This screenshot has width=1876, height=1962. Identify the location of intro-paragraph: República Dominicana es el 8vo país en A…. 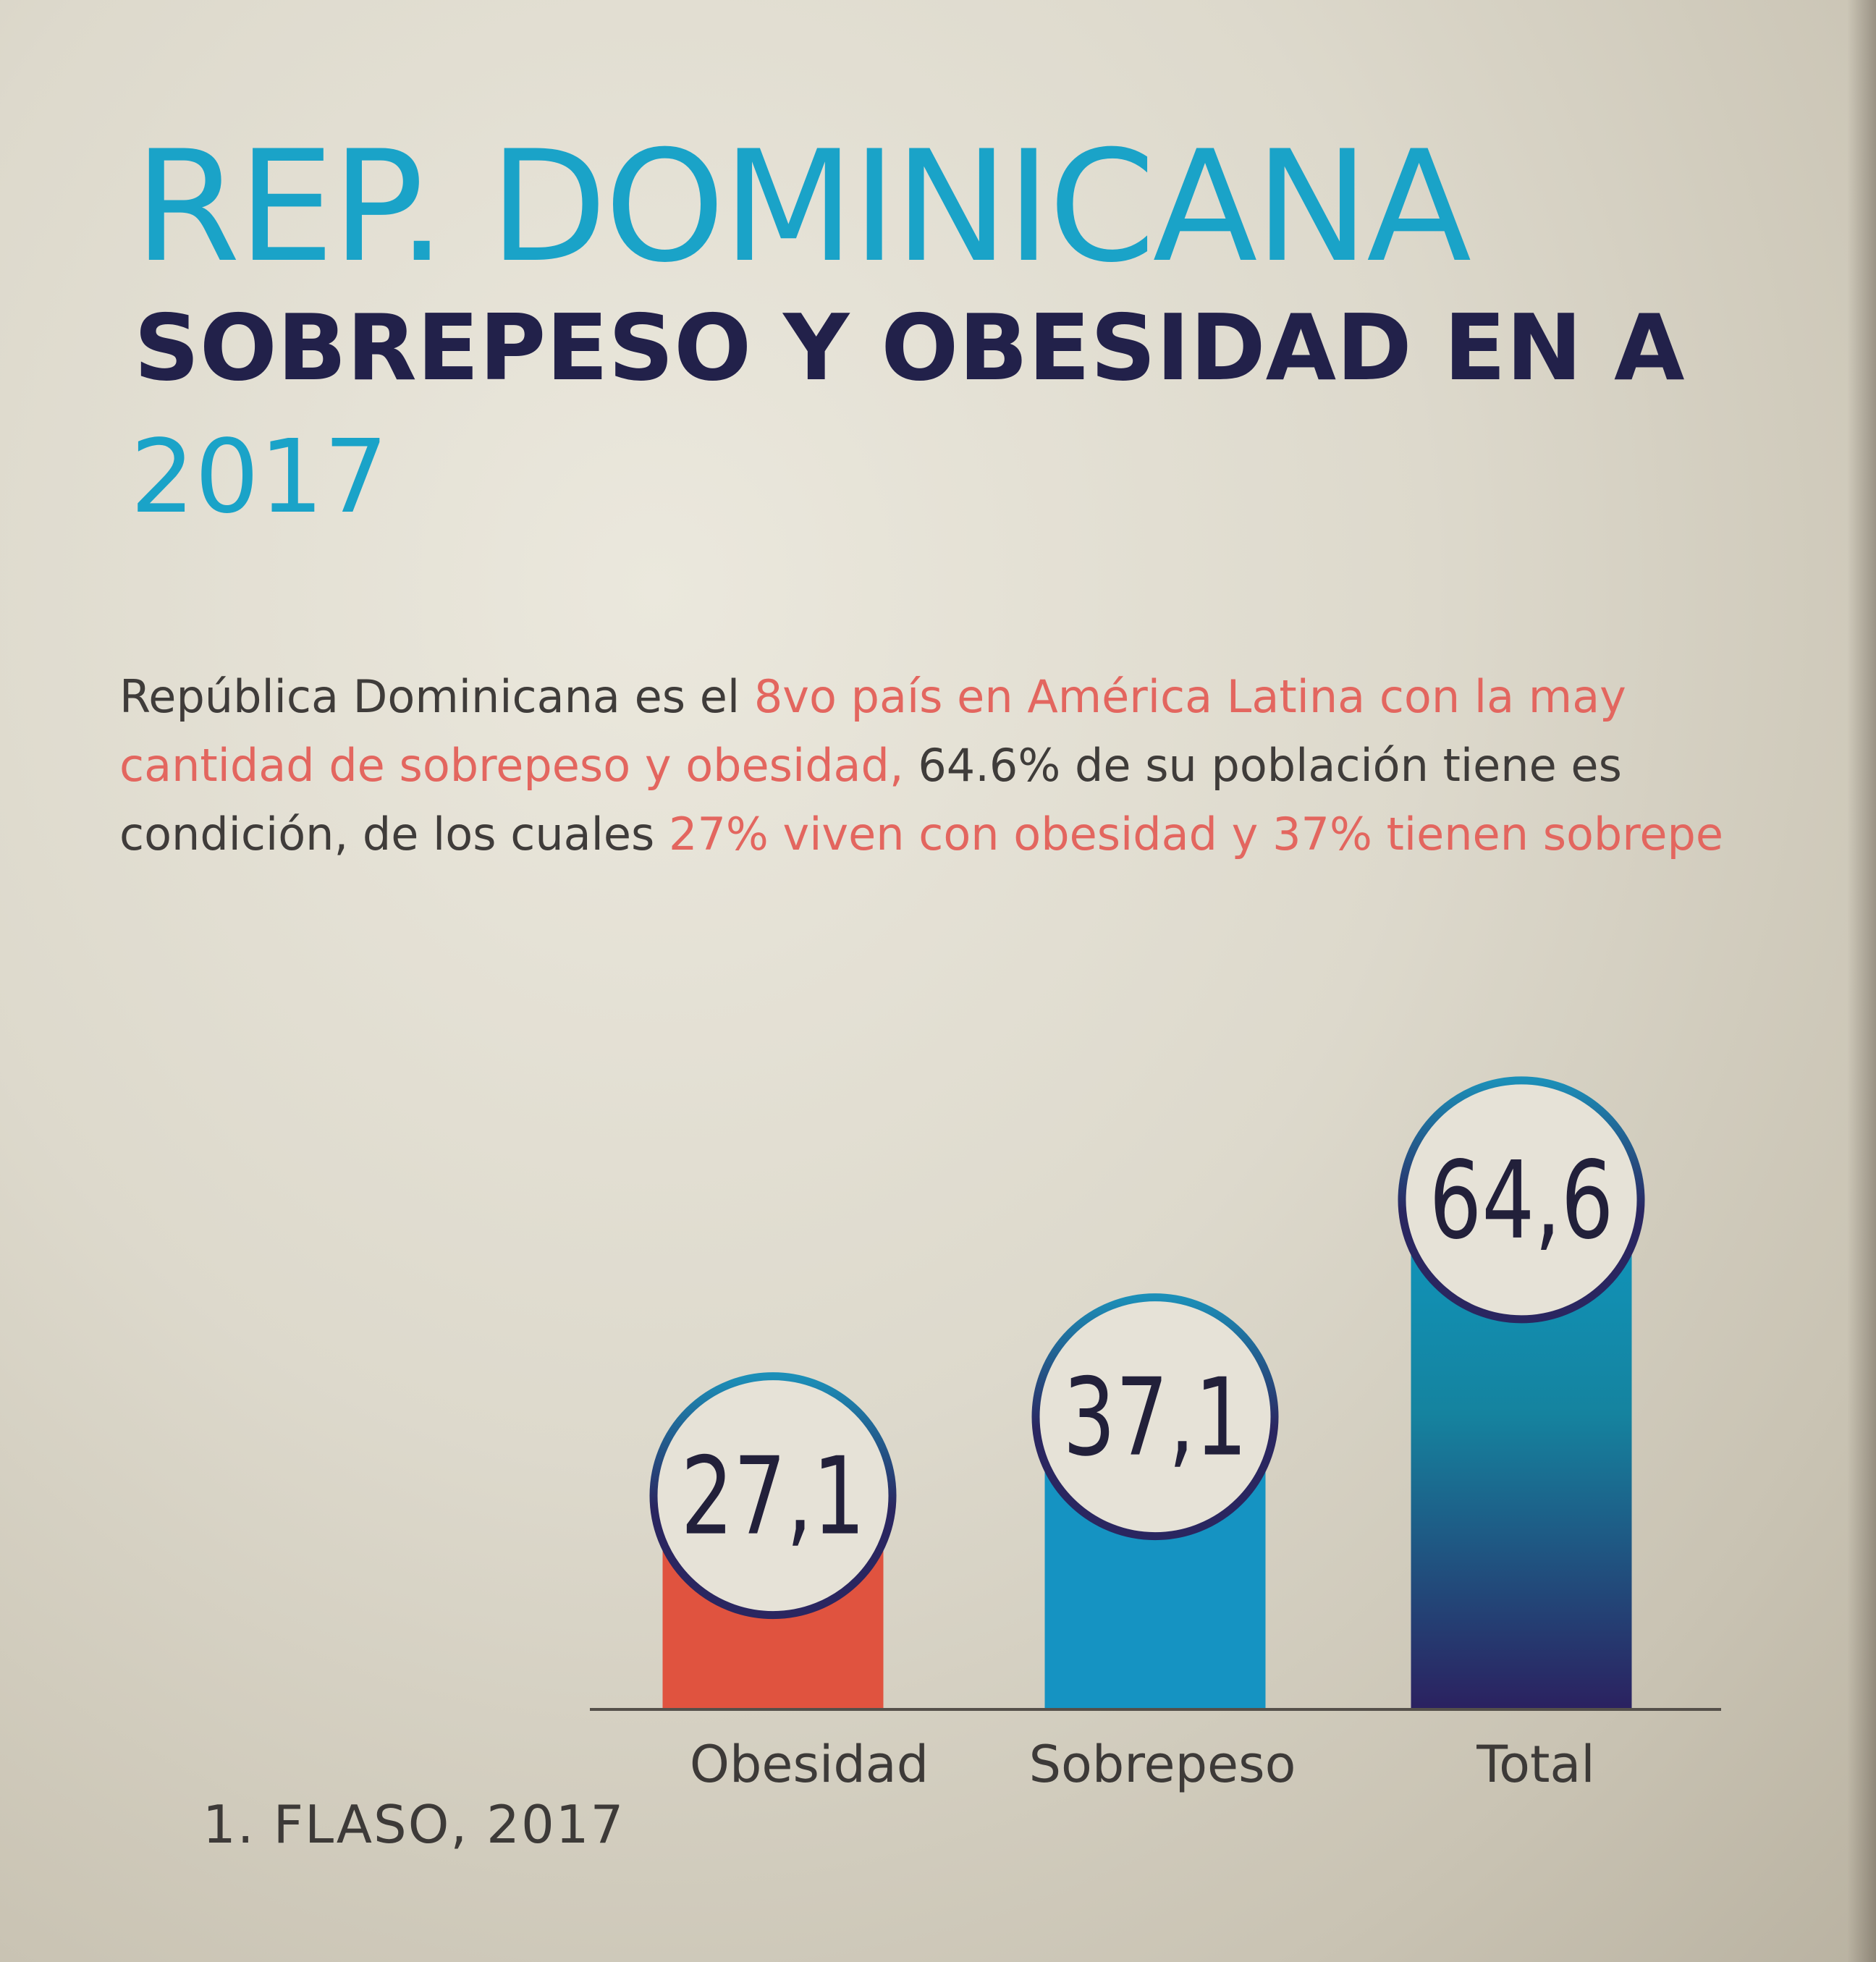
(921, 765).